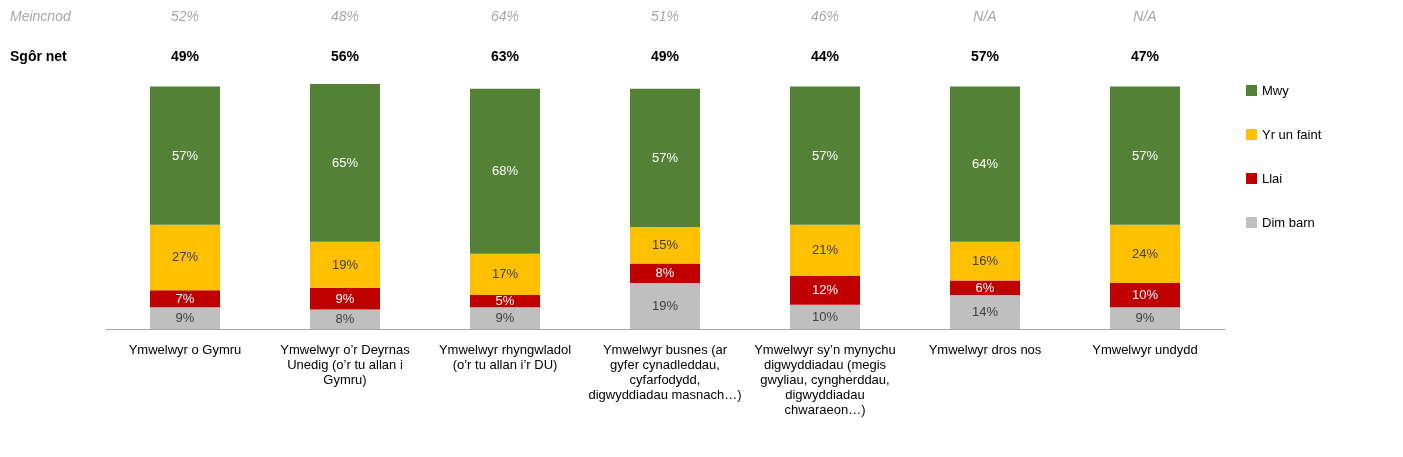 The height and width of the screenshot is (457, 1403). I want to click on data-label: 21%, so click(825, 250).